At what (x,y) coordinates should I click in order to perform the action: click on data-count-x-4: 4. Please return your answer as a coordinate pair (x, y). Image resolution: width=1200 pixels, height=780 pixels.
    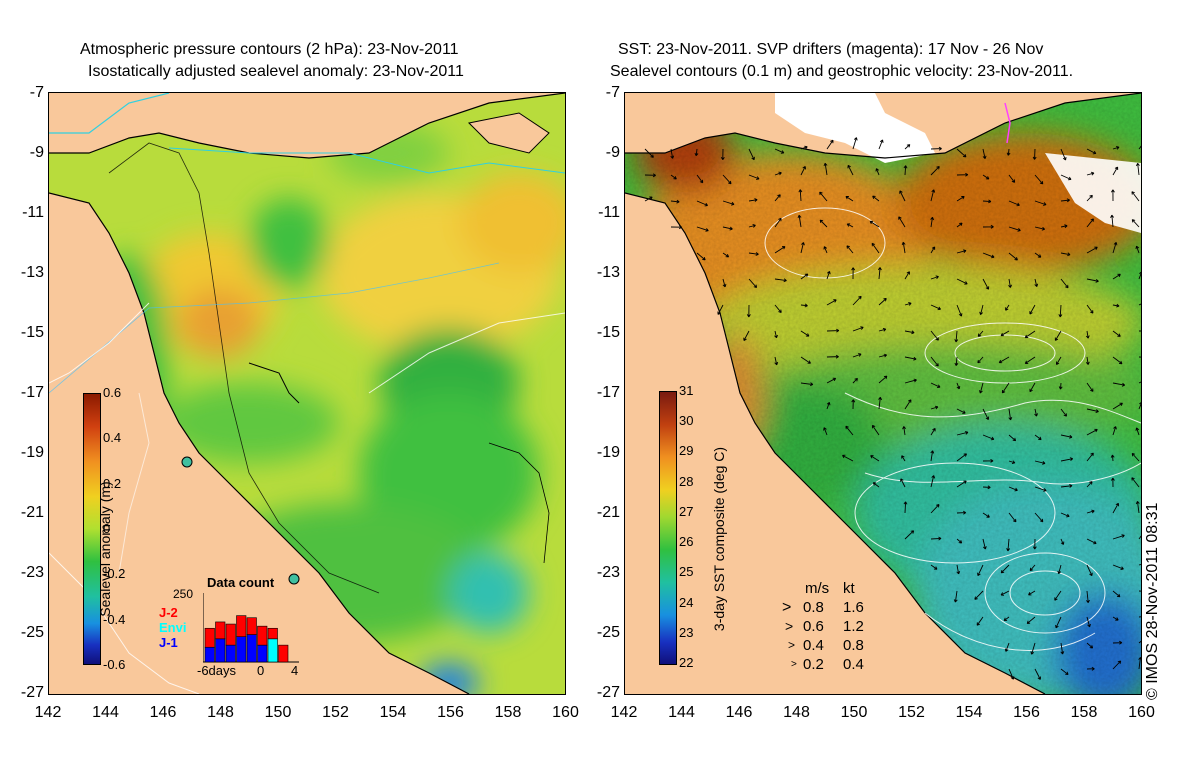
    Looking at the image, I should click on (295, 670).